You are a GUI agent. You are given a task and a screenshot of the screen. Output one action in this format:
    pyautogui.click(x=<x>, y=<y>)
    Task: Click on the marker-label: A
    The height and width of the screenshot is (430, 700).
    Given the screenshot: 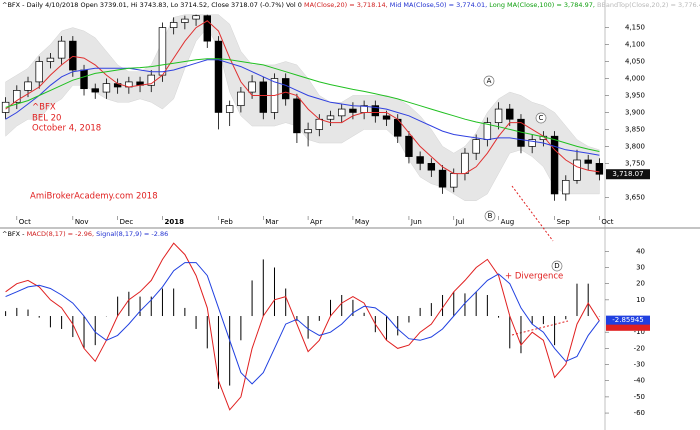 What is the action you would take?
    pyautogui.click(x=489, y=81)
    